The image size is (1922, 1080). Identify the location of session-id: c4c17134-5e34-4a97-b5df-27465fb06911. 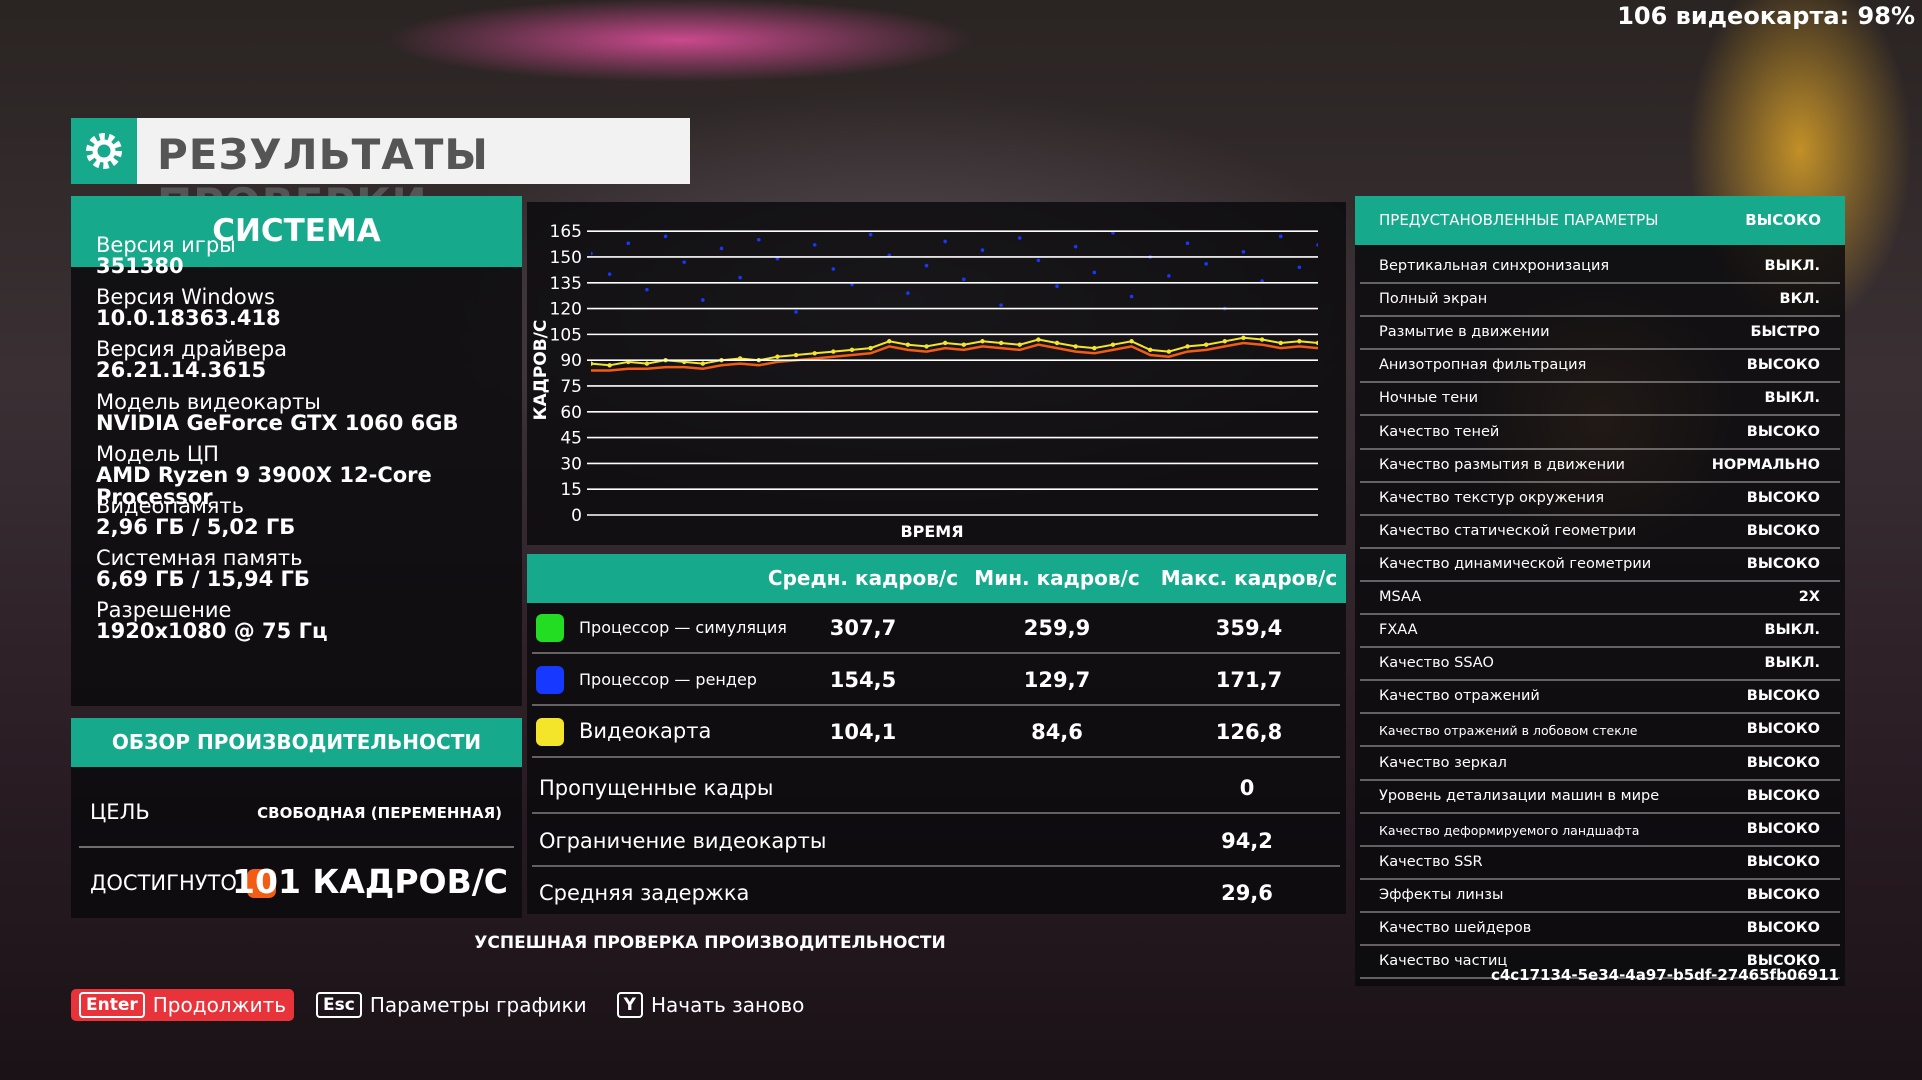
(1664, 975).